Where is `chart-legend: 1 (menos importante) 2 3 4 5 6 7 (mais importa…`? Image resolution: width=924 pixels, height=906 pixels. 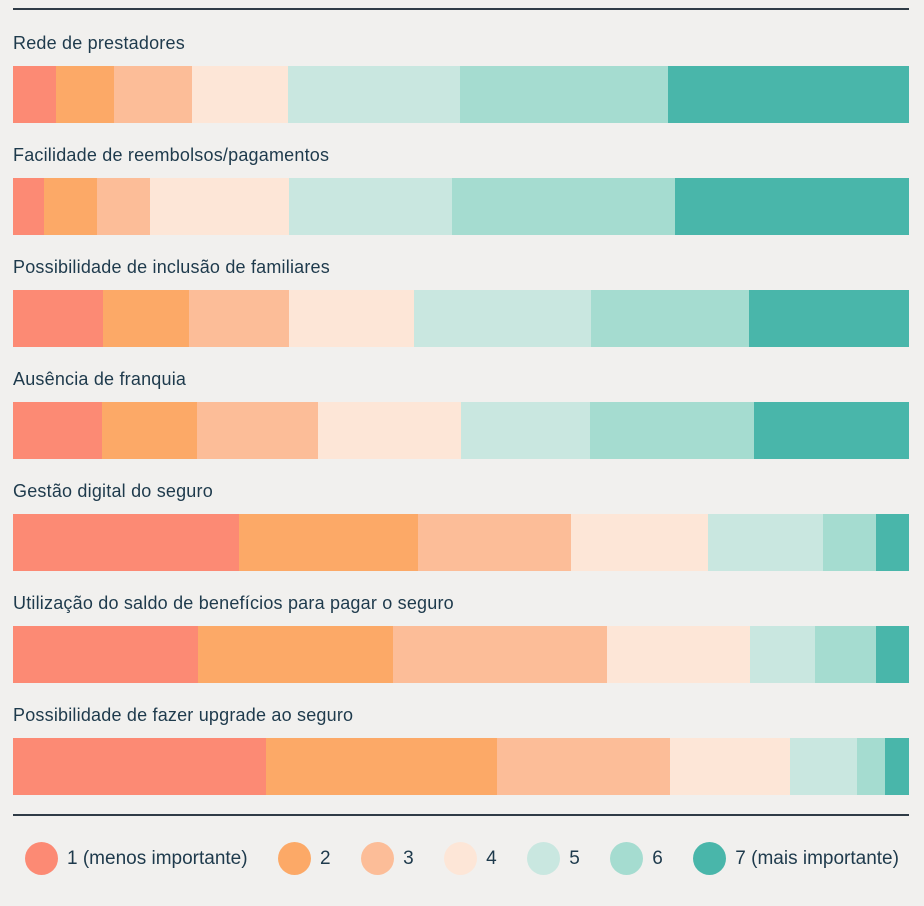 chart-legend: 1 (menos importante) 2 3 4 5 6 7 (mais importa… is located at coordinates (462, 858).